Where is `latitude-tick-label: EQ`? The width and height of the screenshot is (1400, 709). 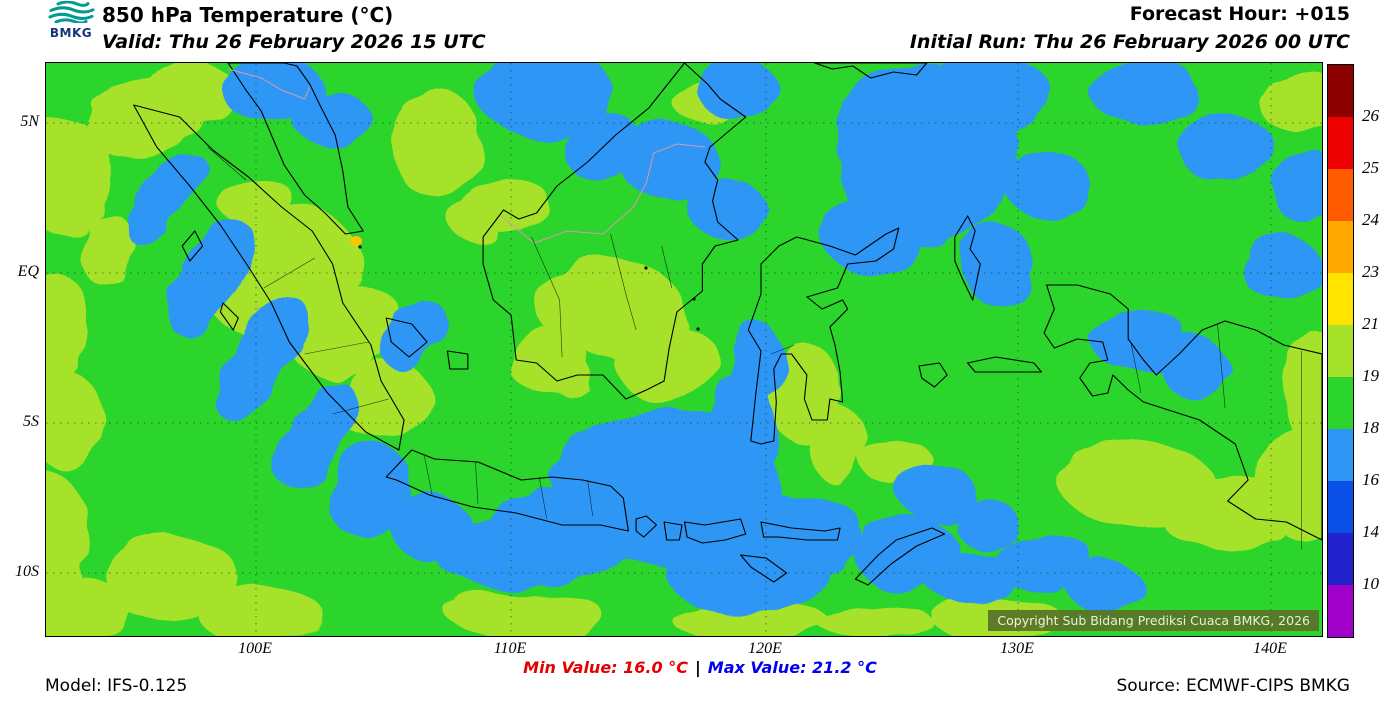
latitude-tick-label: EQ is located at coordinates (28, 271).